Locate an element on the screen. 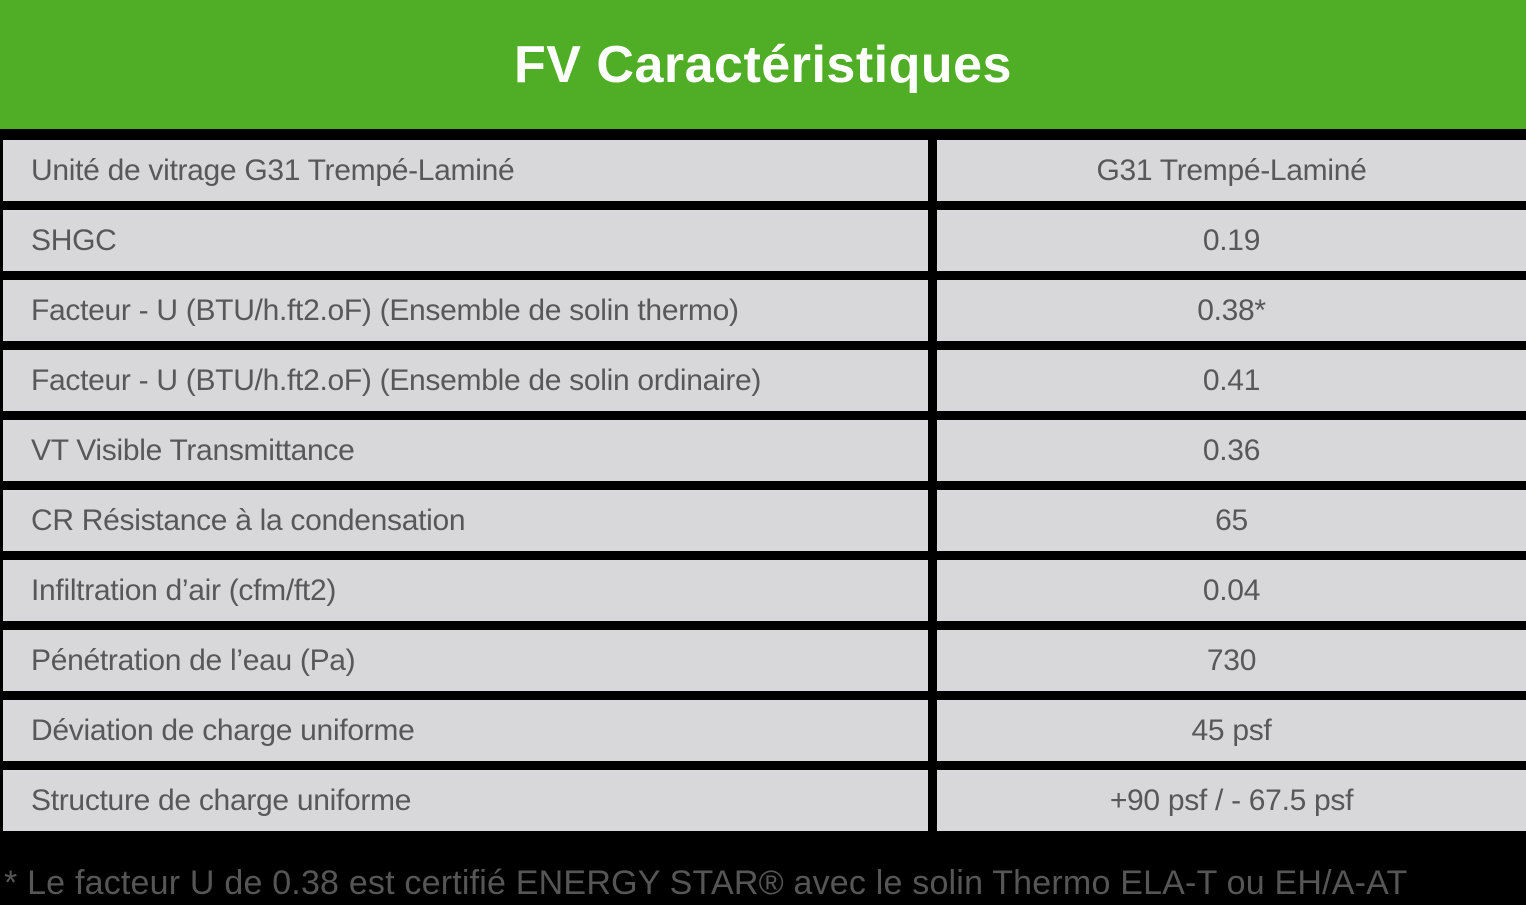 Image resolution: width=1526 pixels, height=905 pixels. title-banner: FV Caractéristiques is located at coordinates (763, 64).